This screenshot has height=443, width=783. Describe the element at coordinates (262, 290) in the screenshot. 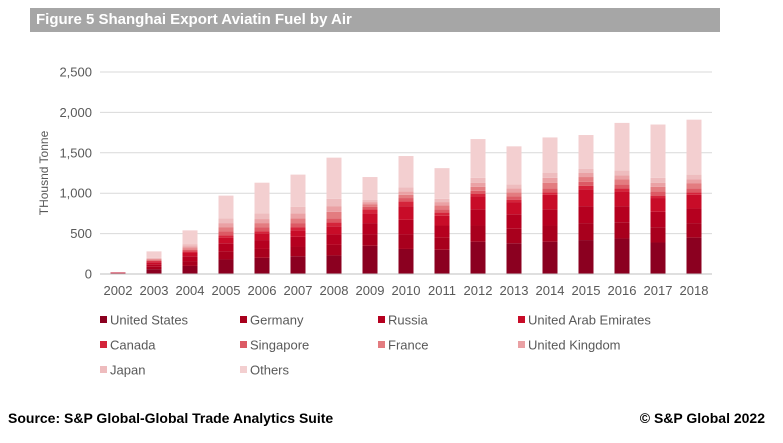

I see `x-tick-label: 2006` at that location.